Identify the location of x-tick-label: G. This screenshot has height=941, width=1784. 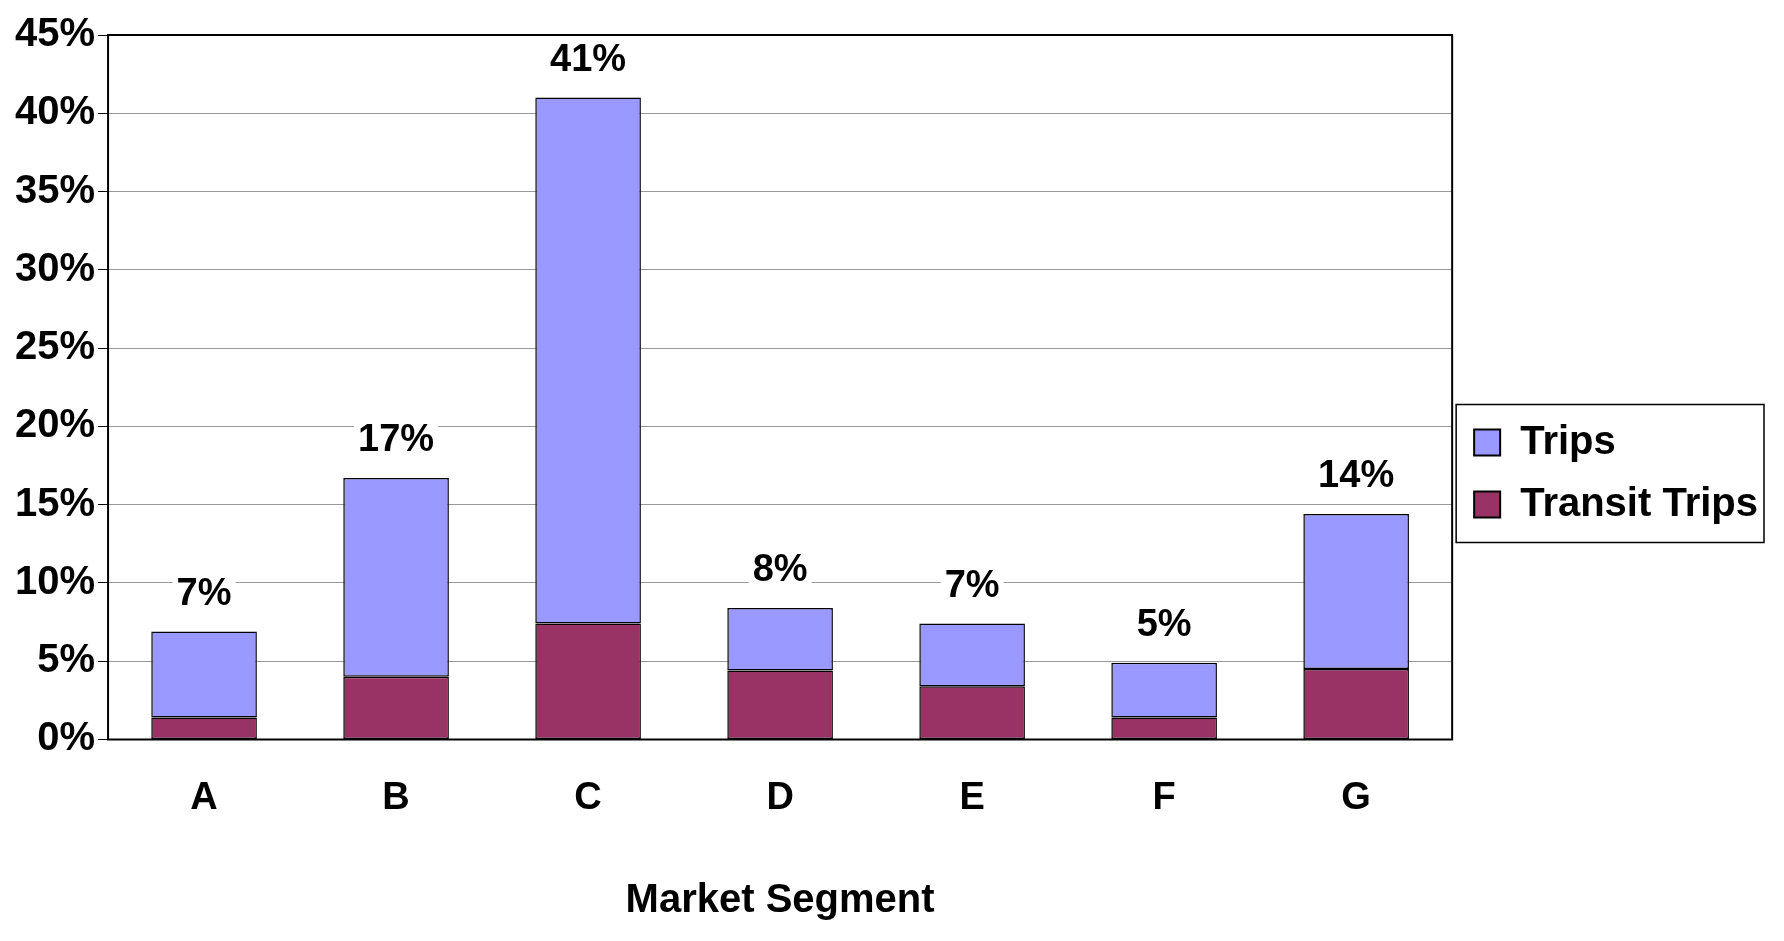
(1356, 795).